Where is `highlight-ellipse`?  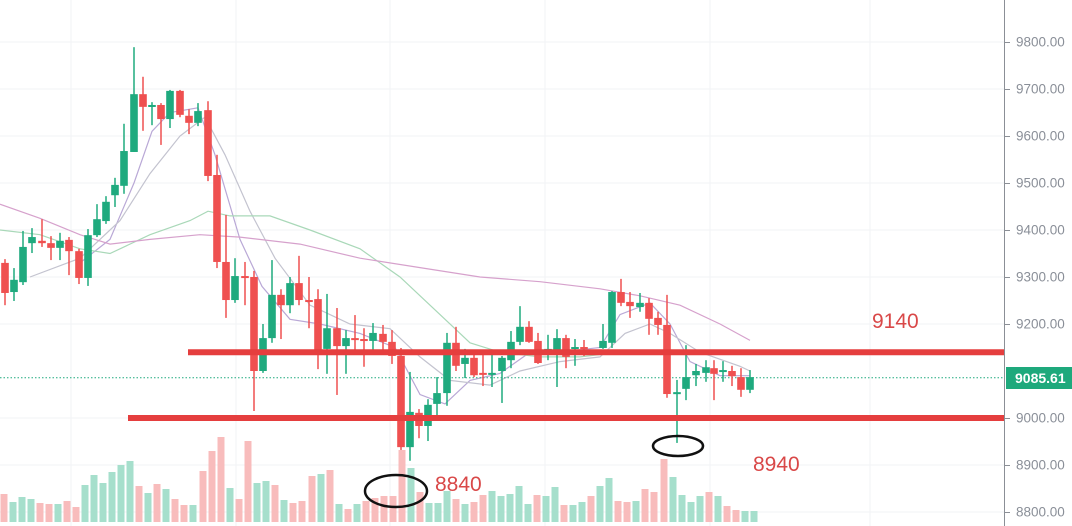
highlight-ellipse is located at coordinates (678, 446).